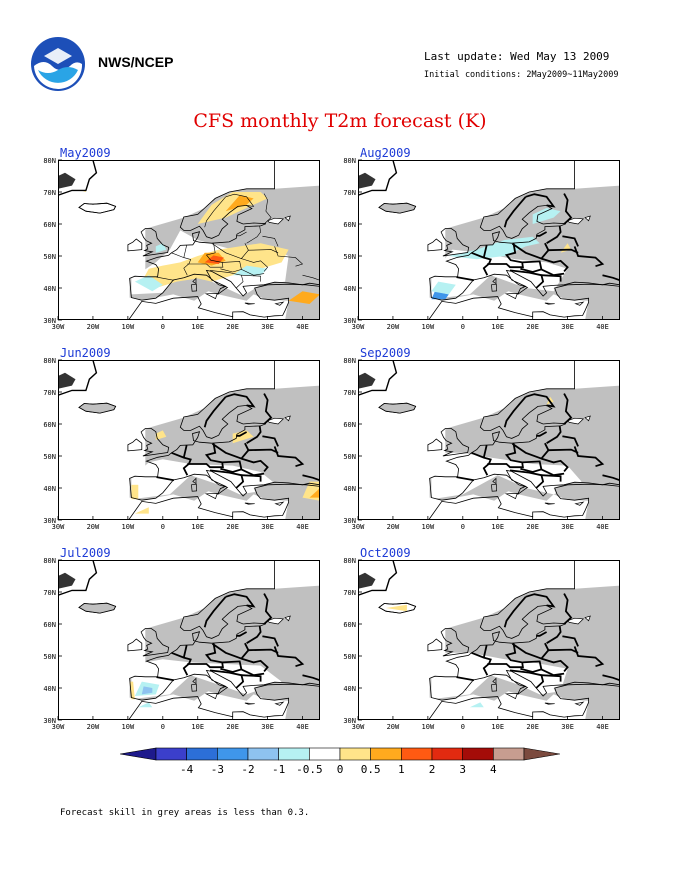  Describe the element at coordinates (93, 327) in the screenshot. I see `lon-label: 20W` at that location.